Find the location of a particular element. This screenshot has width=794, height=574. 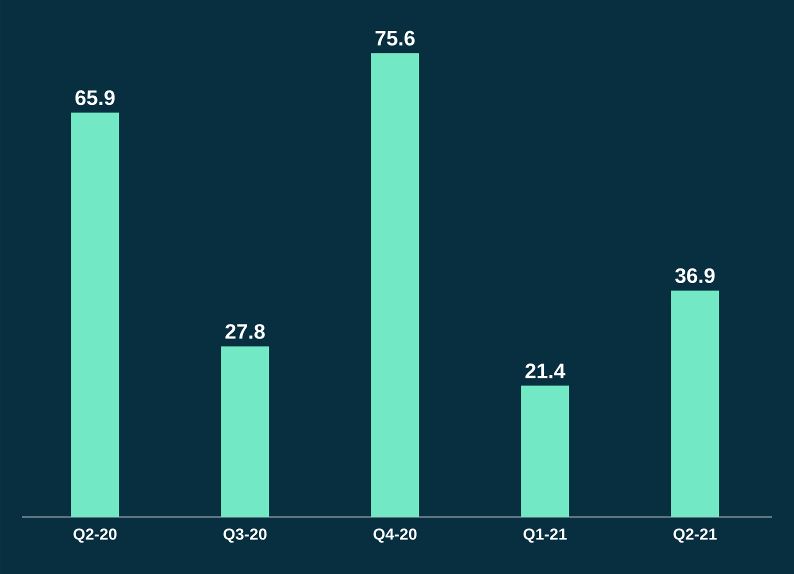

x-tick-label: Q1-21 is located at coordinates (545, 535).